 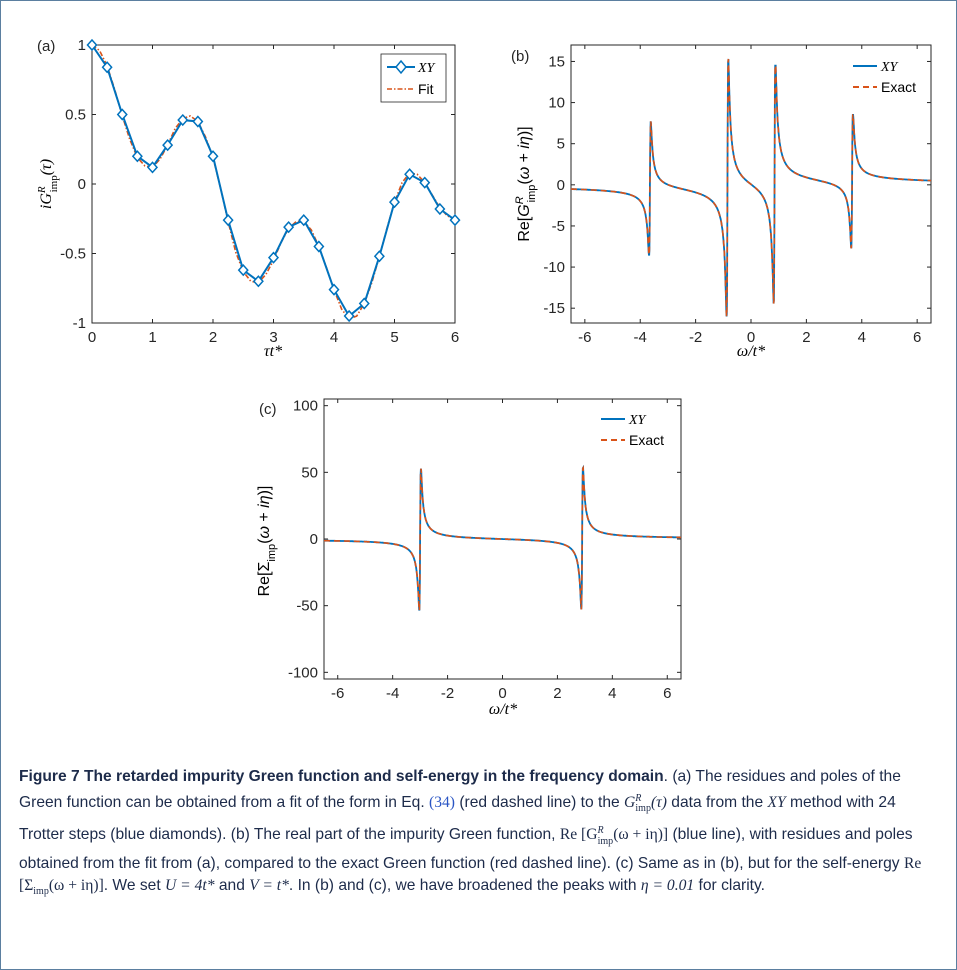 I want to click on y-tick-label: 10, so click(x=556, y=103).